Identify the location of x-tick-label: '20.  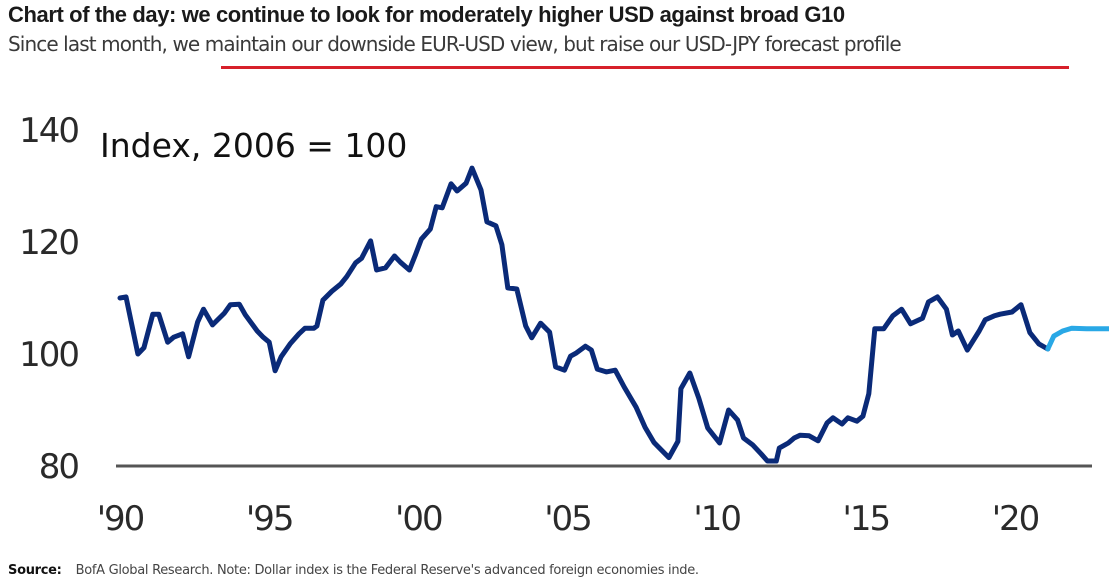
(1015, 519).